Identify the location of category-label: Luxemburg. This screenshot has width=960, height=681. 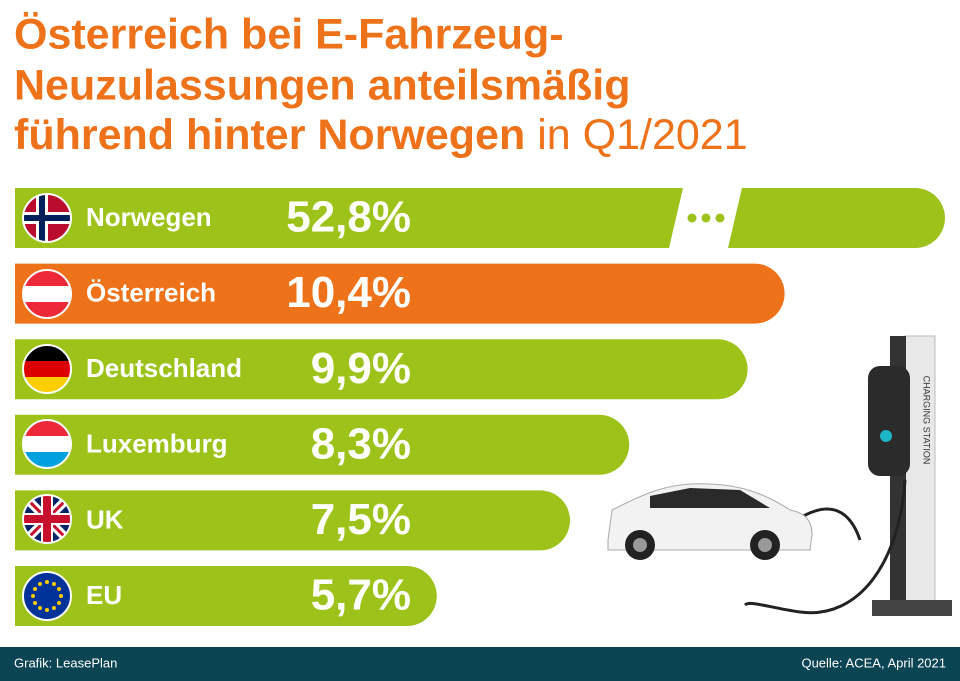
(157, 444).